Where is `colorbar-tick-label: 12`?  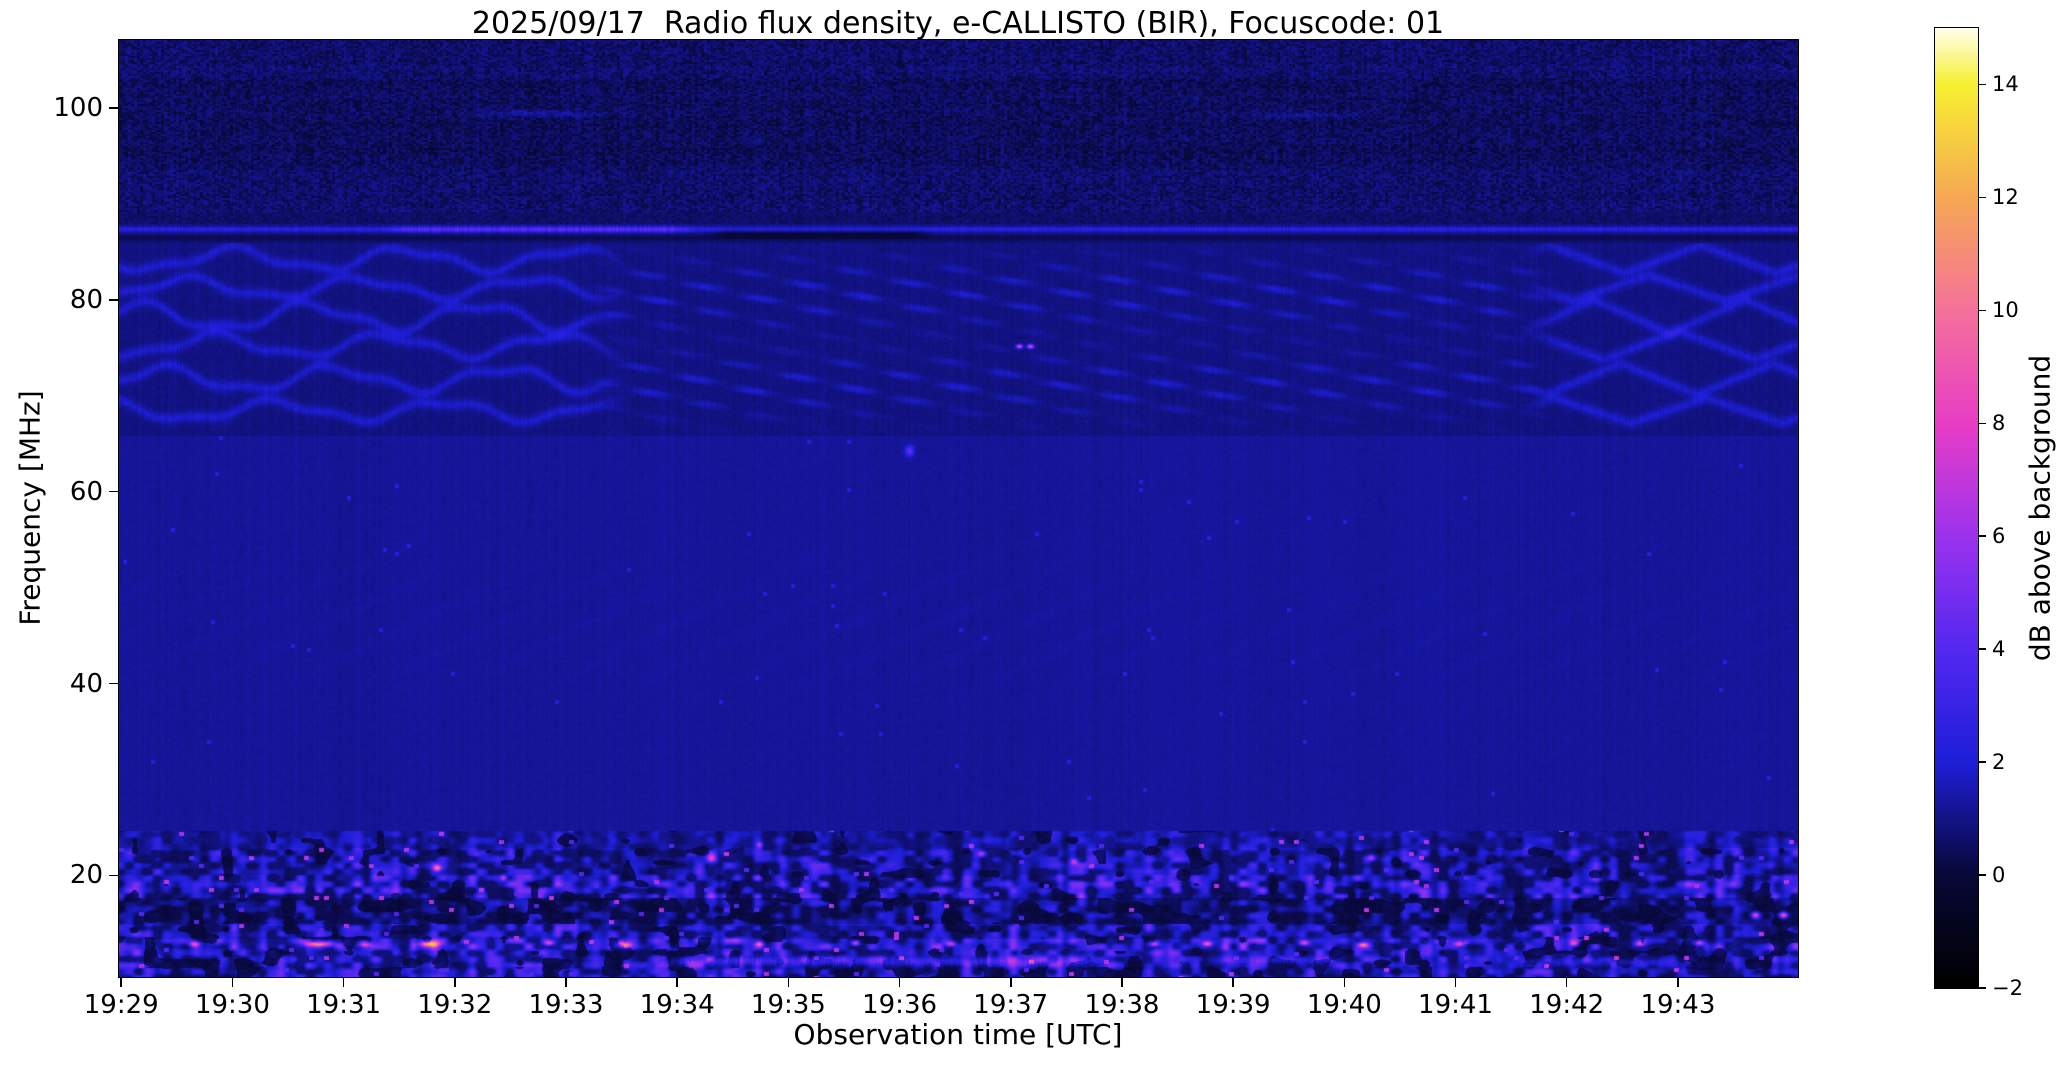
colorbar-tick-label: 12 is located at coordinates (2005, 197).